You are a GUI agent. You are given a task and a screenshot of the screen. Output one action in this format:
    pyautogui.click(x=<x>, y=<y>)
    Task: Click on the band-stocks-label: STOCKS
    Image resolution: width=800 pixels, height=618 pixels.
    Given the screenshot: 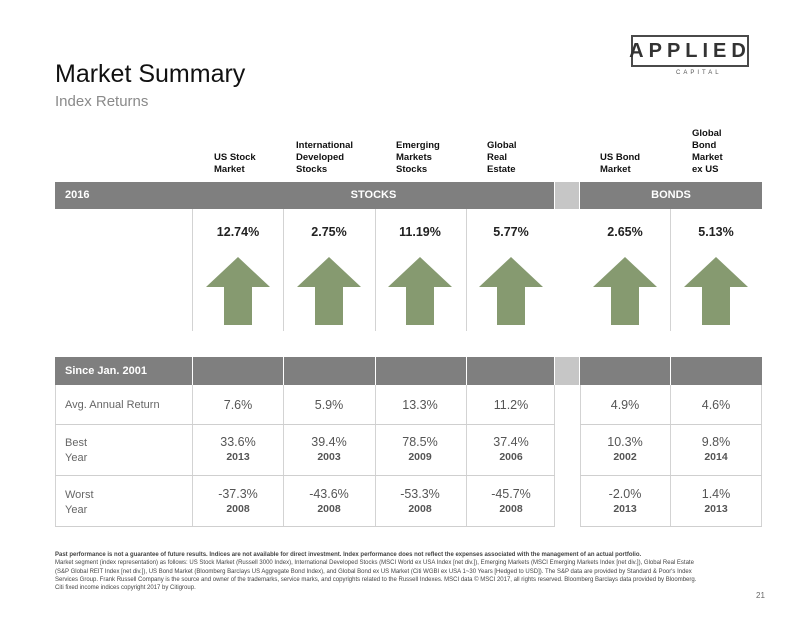 What is the action you would take?
    pyautogui.click(x=373, y=195)
    